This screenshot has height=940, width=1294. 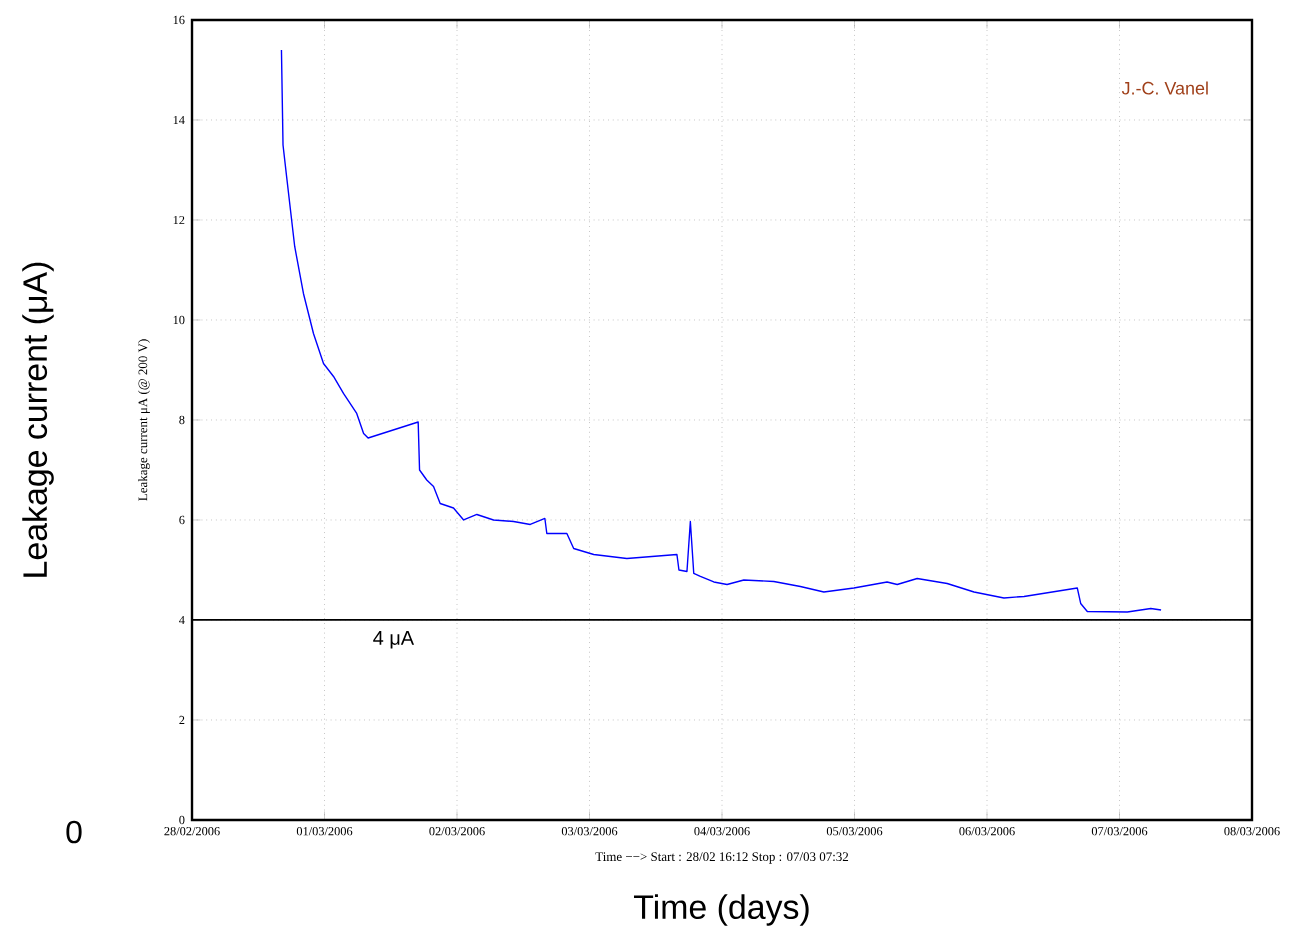 I want to click on text: 0, so click(x=74, y=832).